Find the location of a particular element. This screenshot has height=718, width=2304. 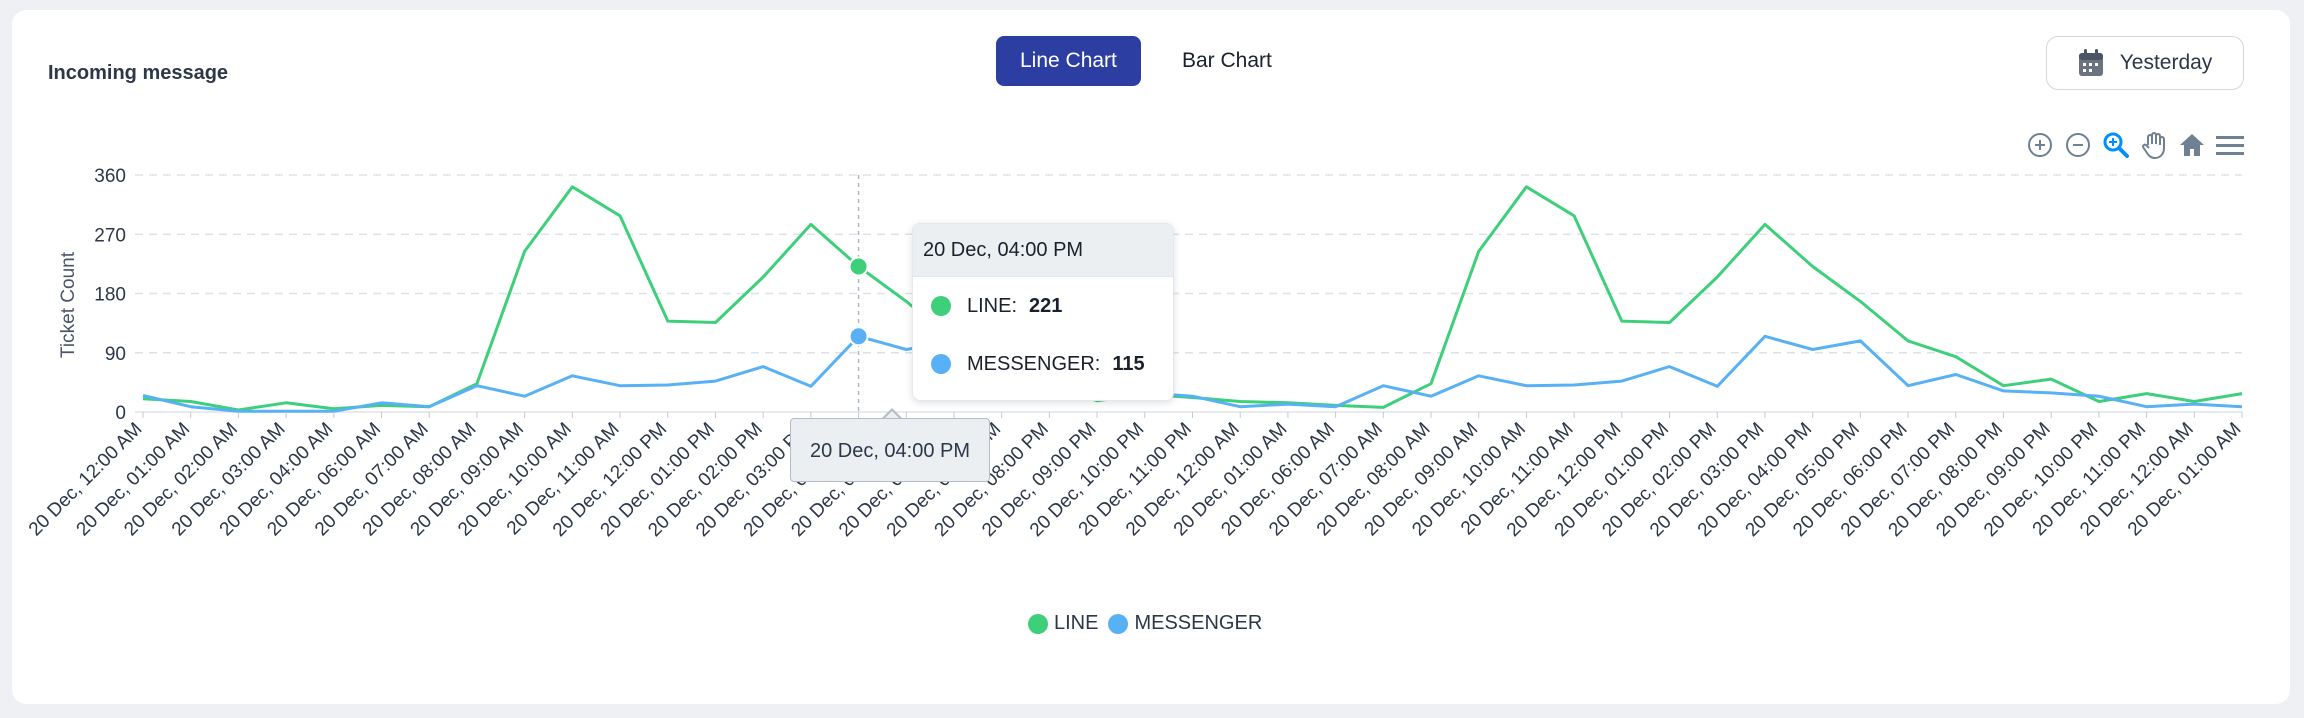

highlight-point-messenger is located at coordinates (858, 336).